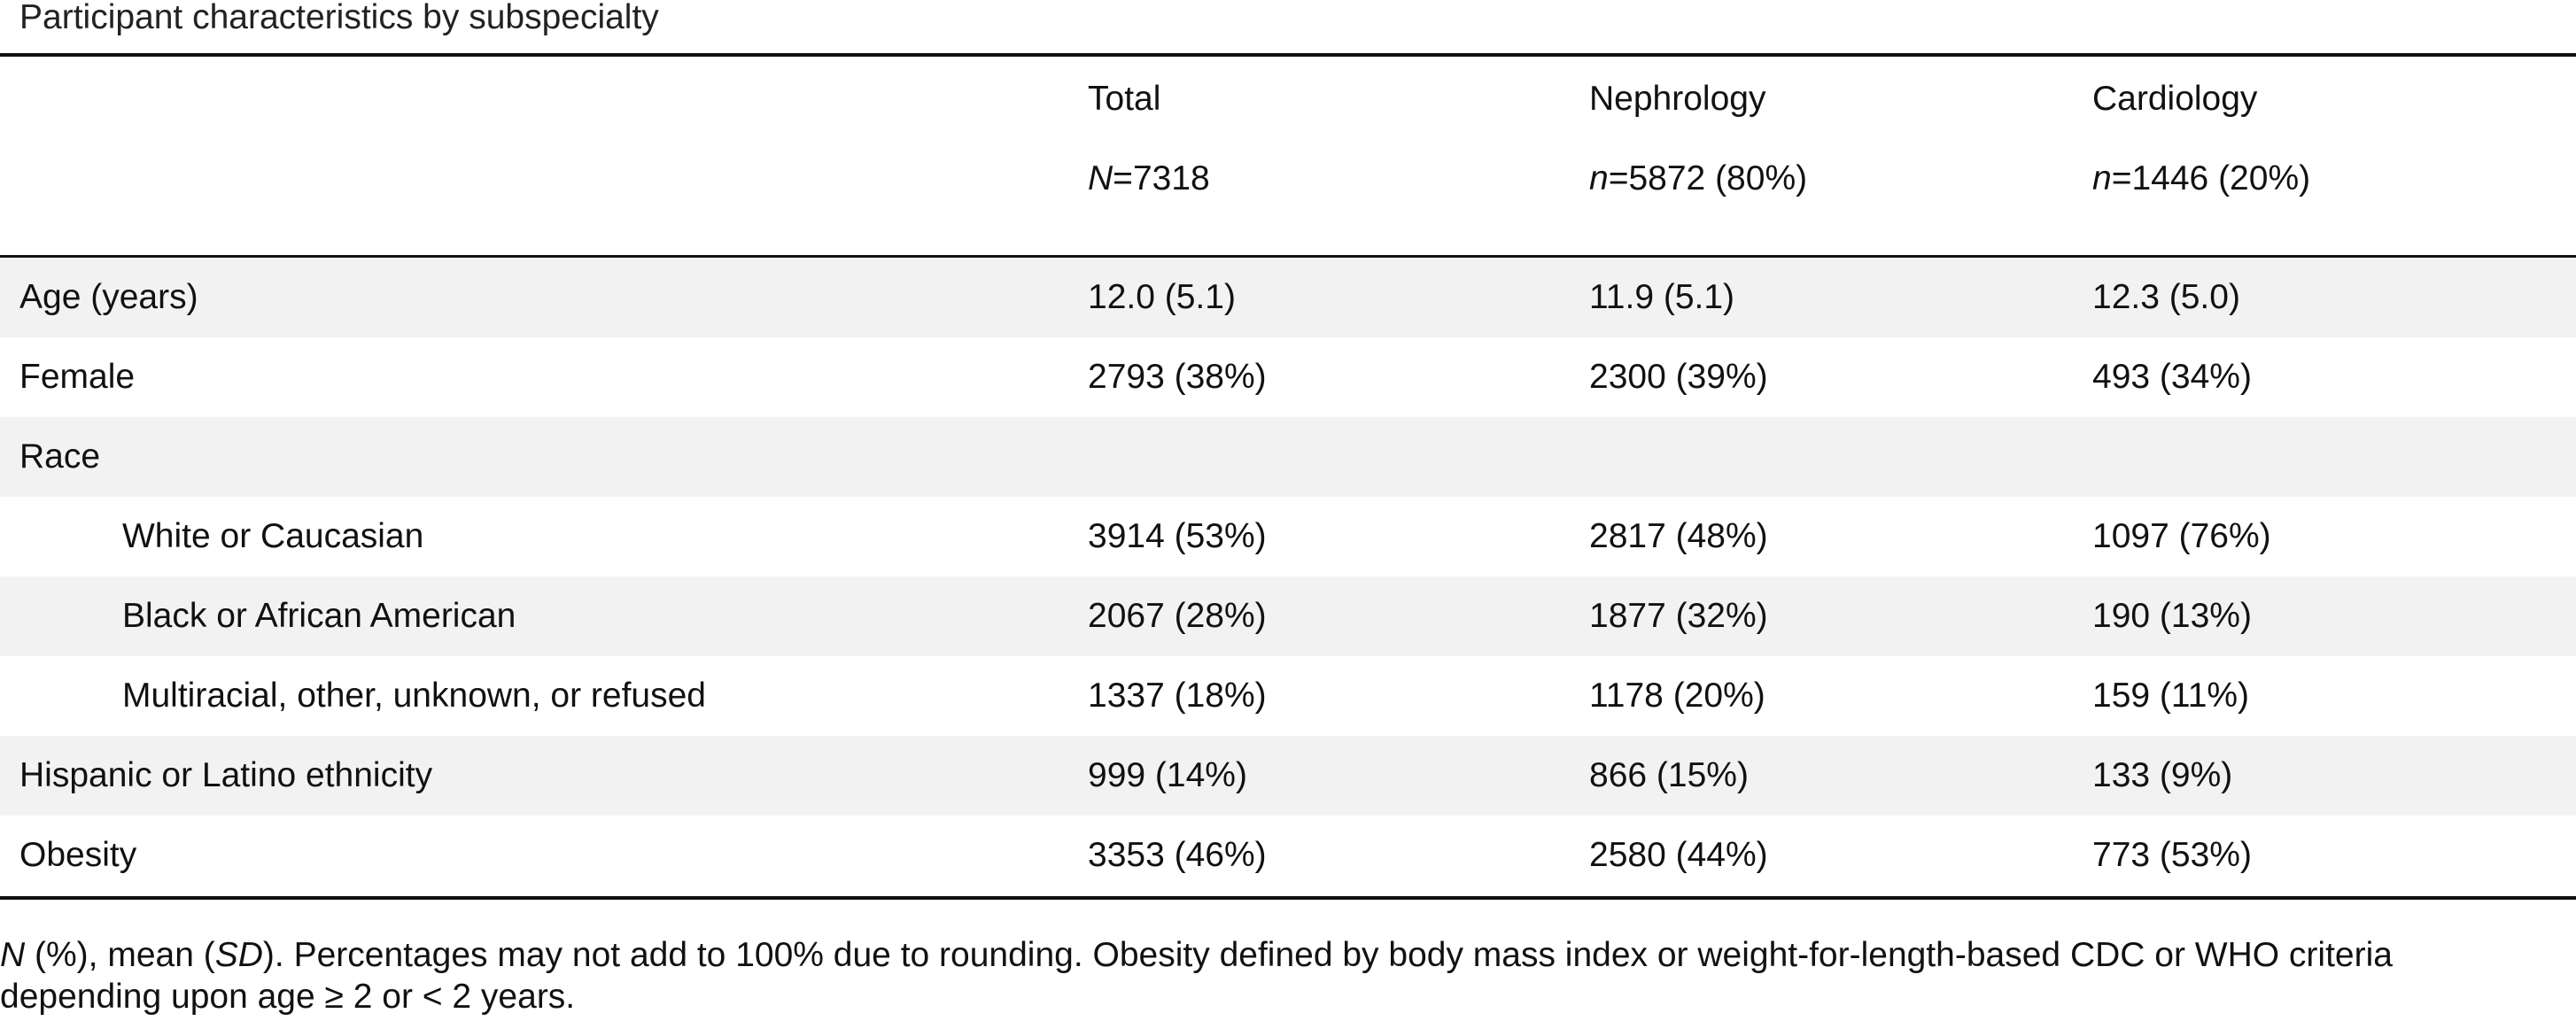 The height and width of the screenshot is (1021, 2576). I want to click on cell-cardiology: 190 (13%), so click(2172, 616).